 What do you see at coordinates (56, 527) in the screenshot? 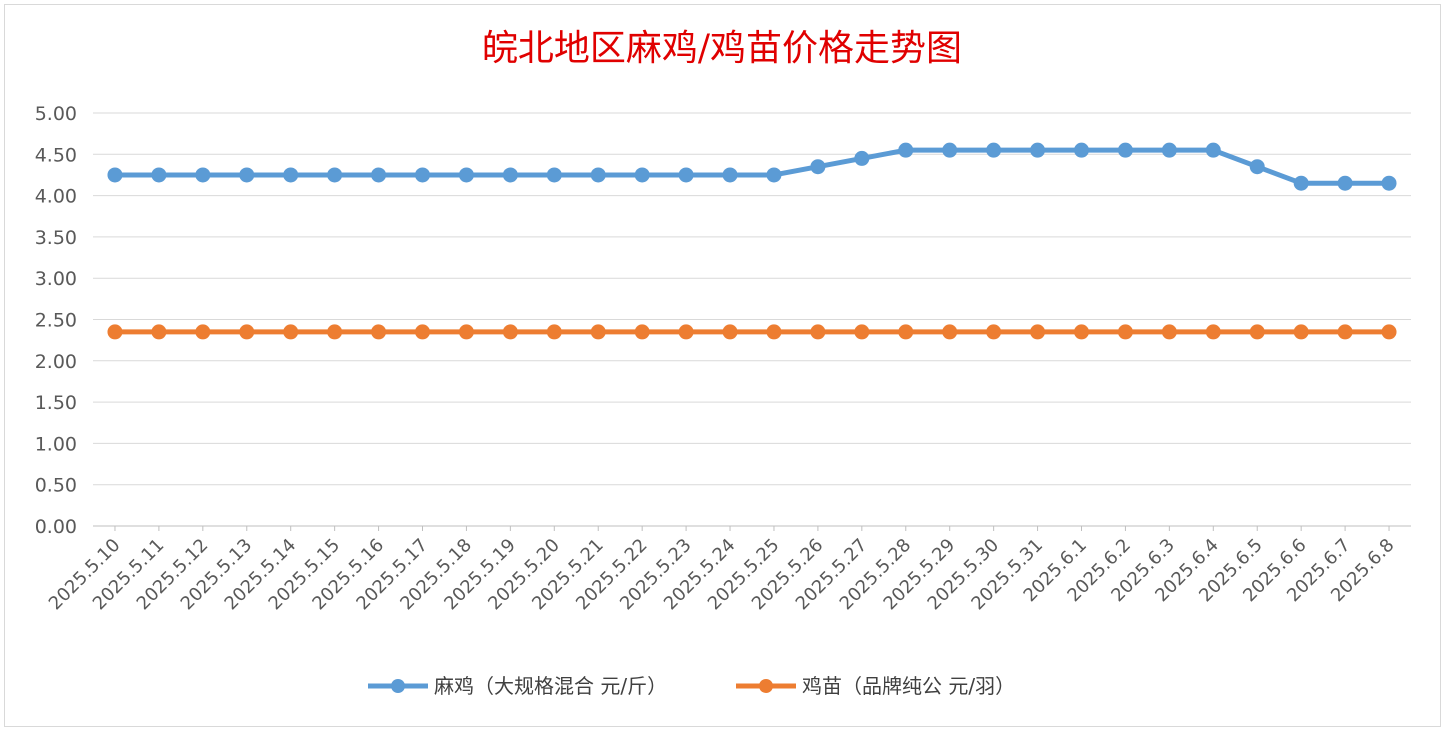
I see `y-tick-label: 0.00` at bounding box center [56, 527].